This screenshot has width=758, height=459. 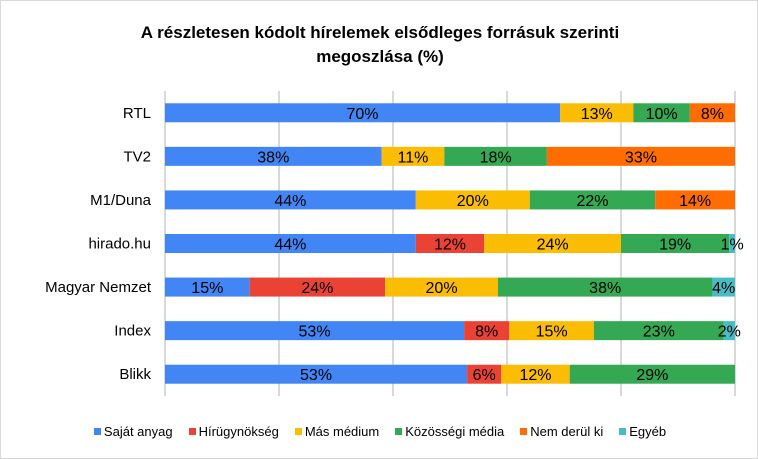 I want to click on data-label: 23%, so click(x=659, y=332).